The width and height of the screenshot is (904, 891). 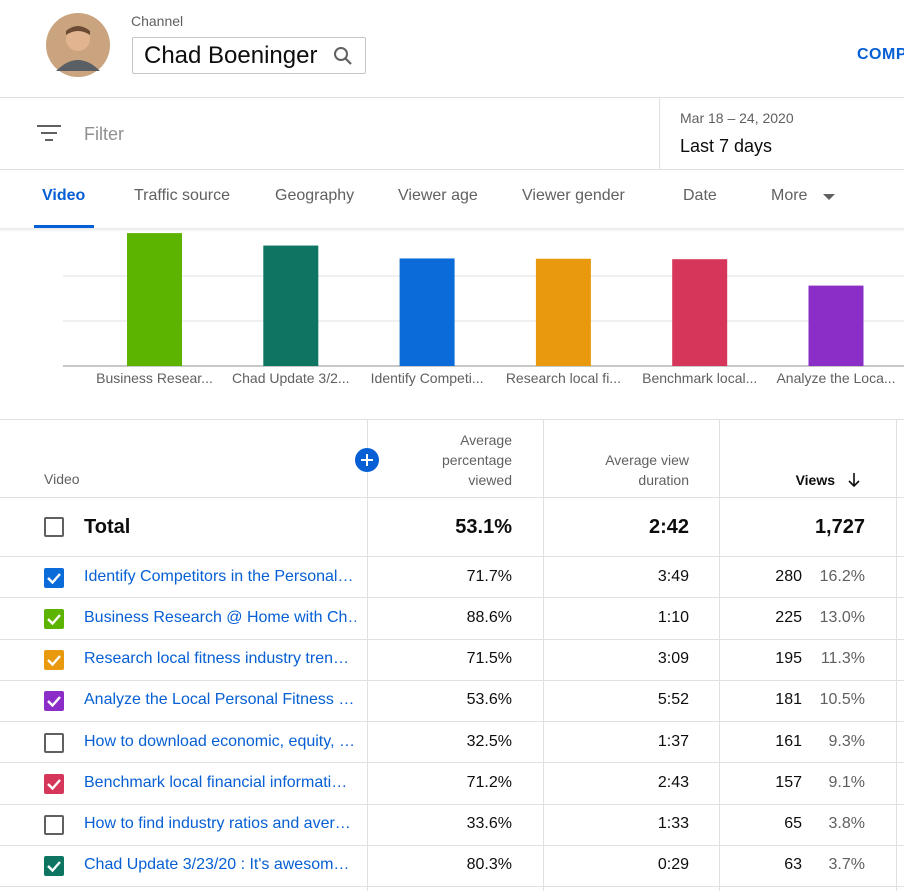 What do you see at coordinates (854, 480) in the screenshot?
I see `sort-arrow` at bounding box center [854, 480].